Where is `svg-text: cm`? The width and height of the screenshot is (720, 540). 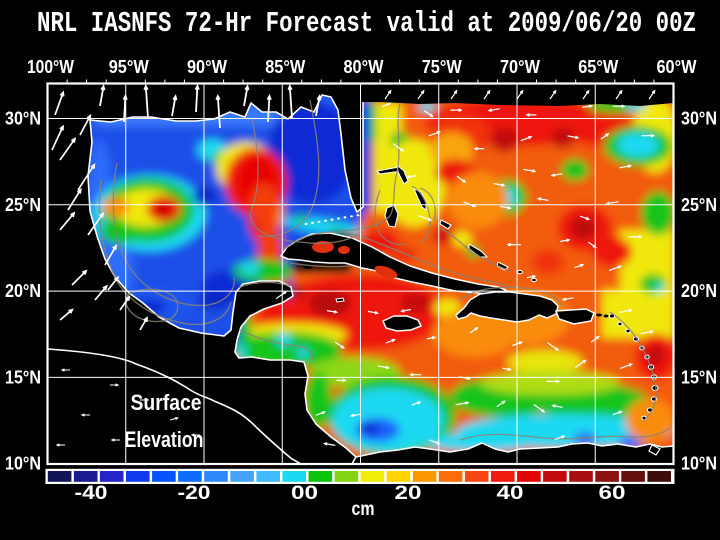
svg-text: cm is located at coordinates (363, 509).